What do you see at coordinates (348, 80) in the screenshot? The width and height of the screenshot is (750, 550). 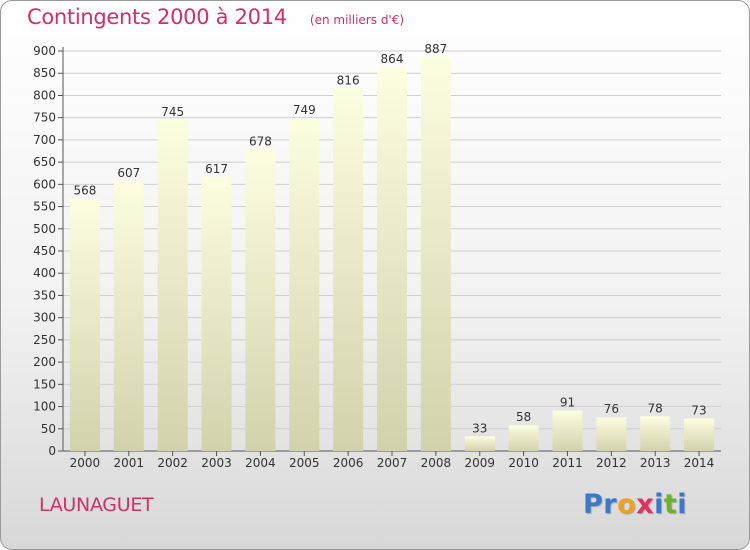 I see `data-label: 816` at bounding box center [348, 80].